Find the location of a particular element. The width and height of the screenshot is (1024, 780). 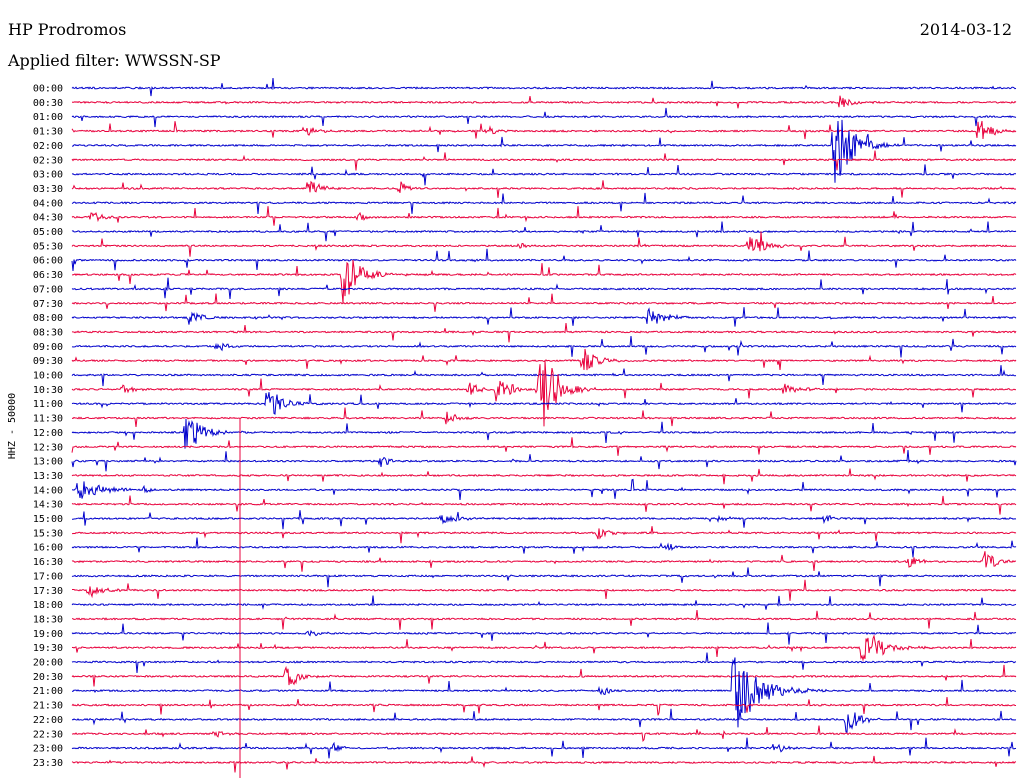

row-time-label: 10:30 is located at coordinates (48, 390).